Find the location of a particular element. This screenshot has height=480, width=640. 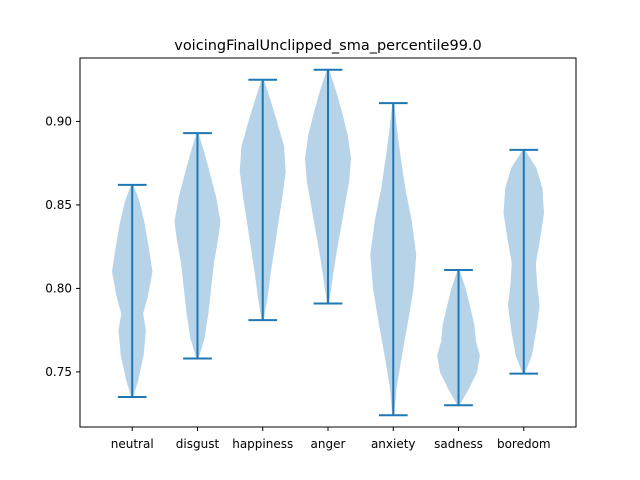

x-tick-label-disgust: disgust is located at coordinates (198, 444).